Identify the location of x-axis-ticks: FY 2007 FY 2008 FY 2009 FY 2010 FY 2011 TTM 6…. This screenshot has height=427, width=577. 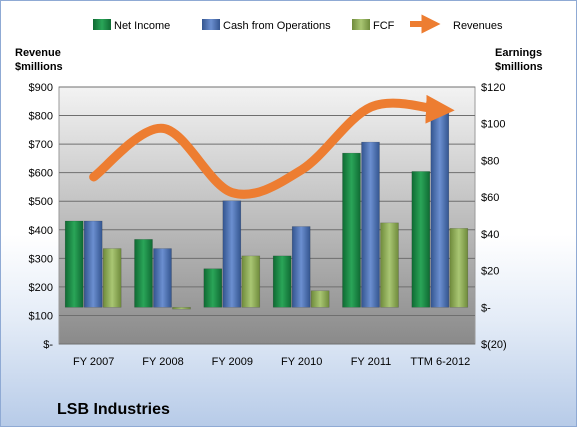
(271, 362).